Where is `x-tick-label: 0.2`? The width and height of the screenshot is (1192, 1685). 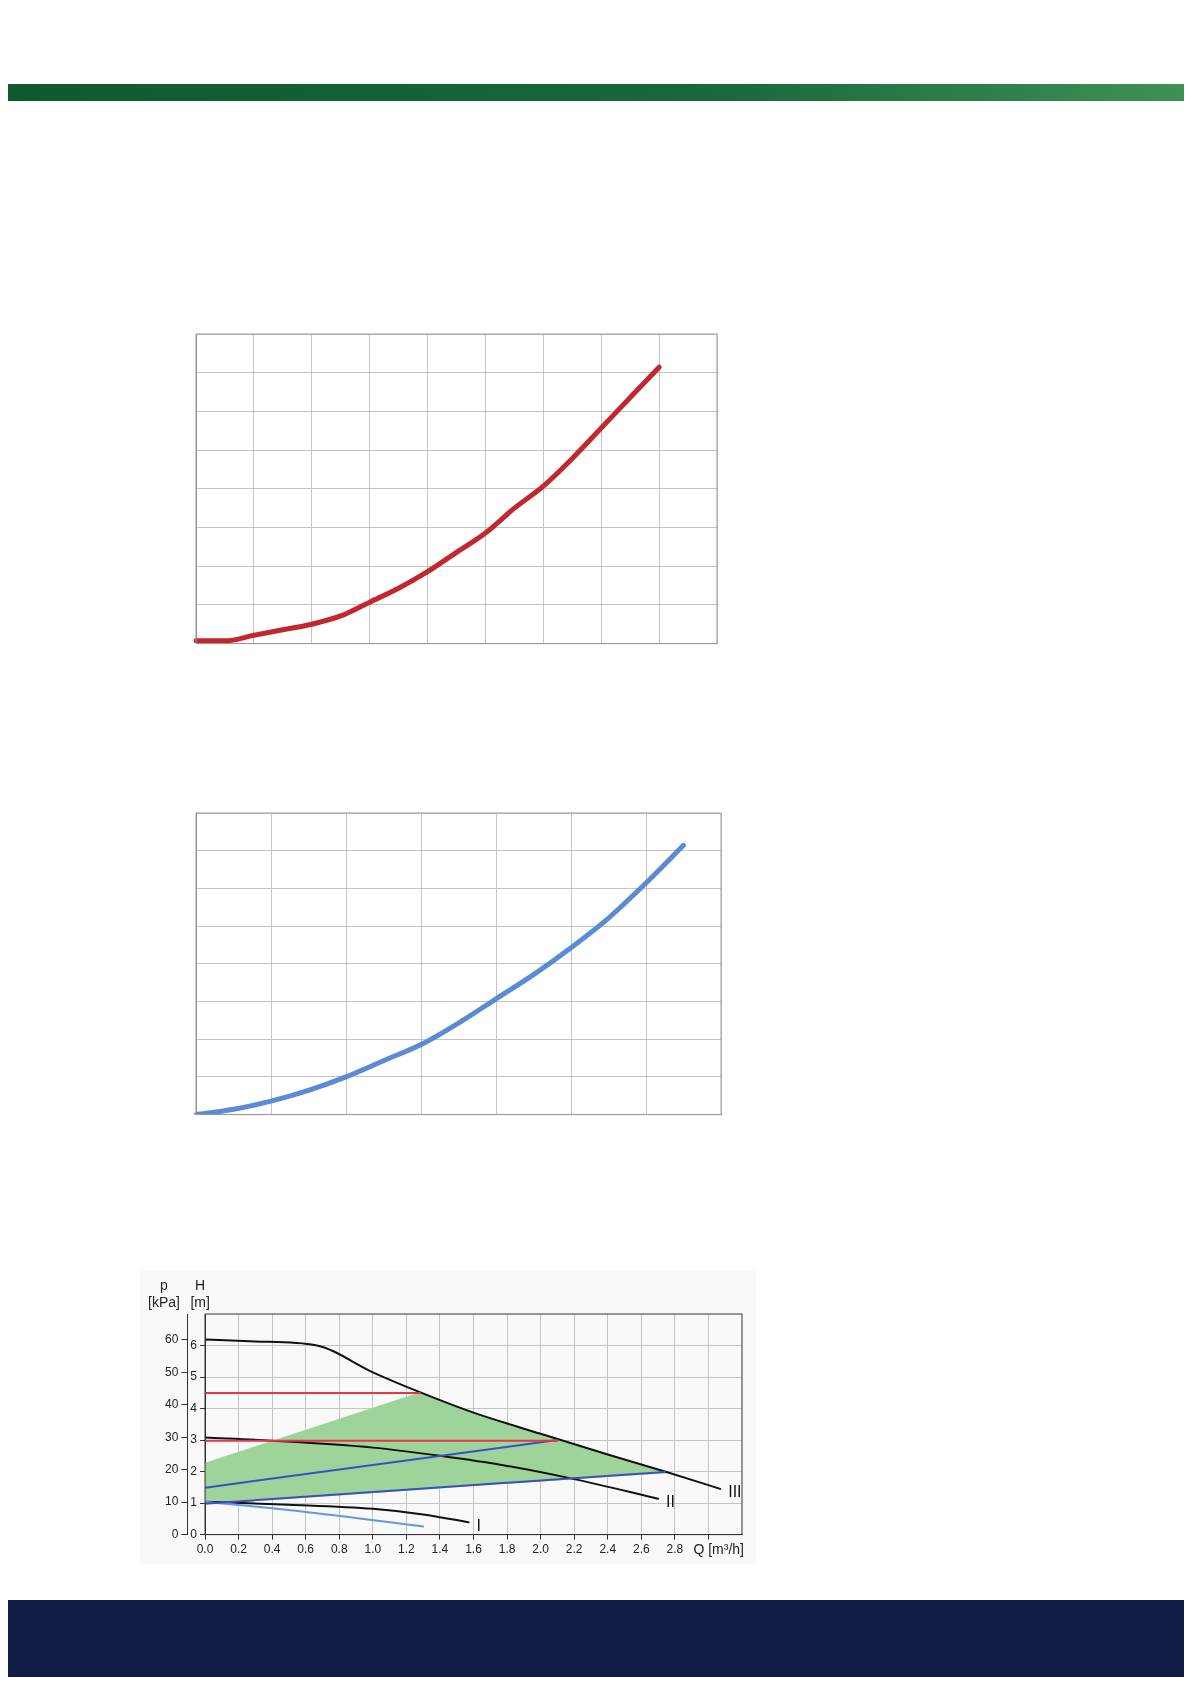
x-tick-label: 0.2 is located at coordinates (239, 1549).